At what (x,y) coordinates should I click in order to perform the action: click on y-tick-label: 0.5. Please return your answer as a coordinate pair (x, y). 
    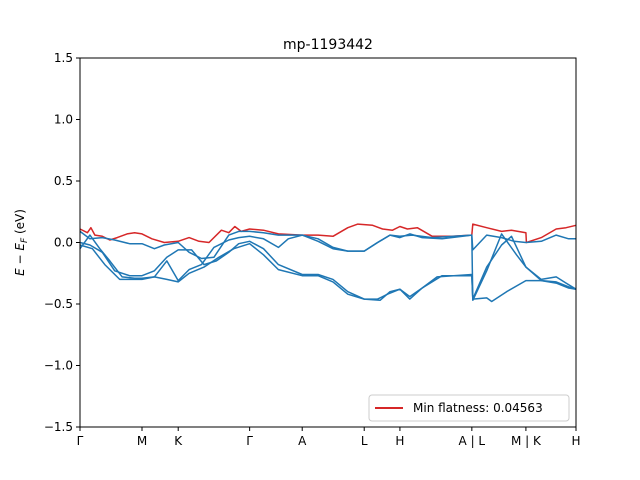
    Looking at the image, I should click on (63, 181).